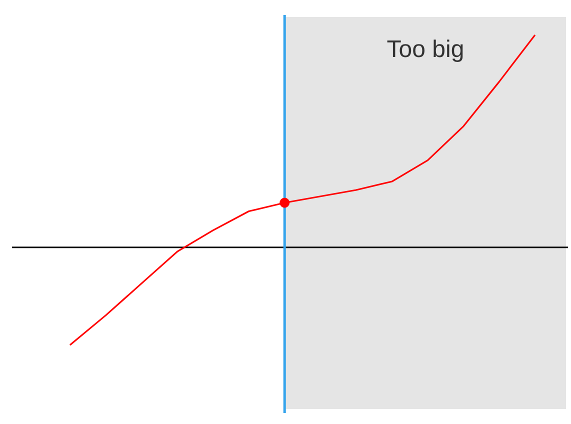 The height and width of the screenshot is (424, 571). Describe the element at coordinates (425, 49) in the screenshot. I see `annotation: Too big` at that location.